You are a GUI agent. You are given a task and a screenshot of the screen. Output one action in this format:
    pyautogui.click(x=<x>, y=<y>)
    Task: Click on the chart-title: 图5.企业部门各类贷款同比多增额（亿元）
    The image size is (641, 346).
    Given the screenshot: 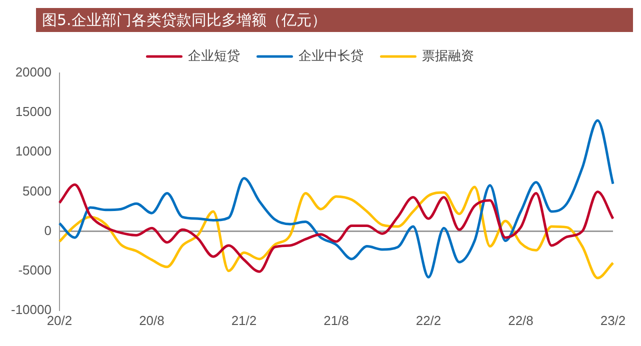 What is the action you would take?
    pyautogui.click(x=334, y=20)
    